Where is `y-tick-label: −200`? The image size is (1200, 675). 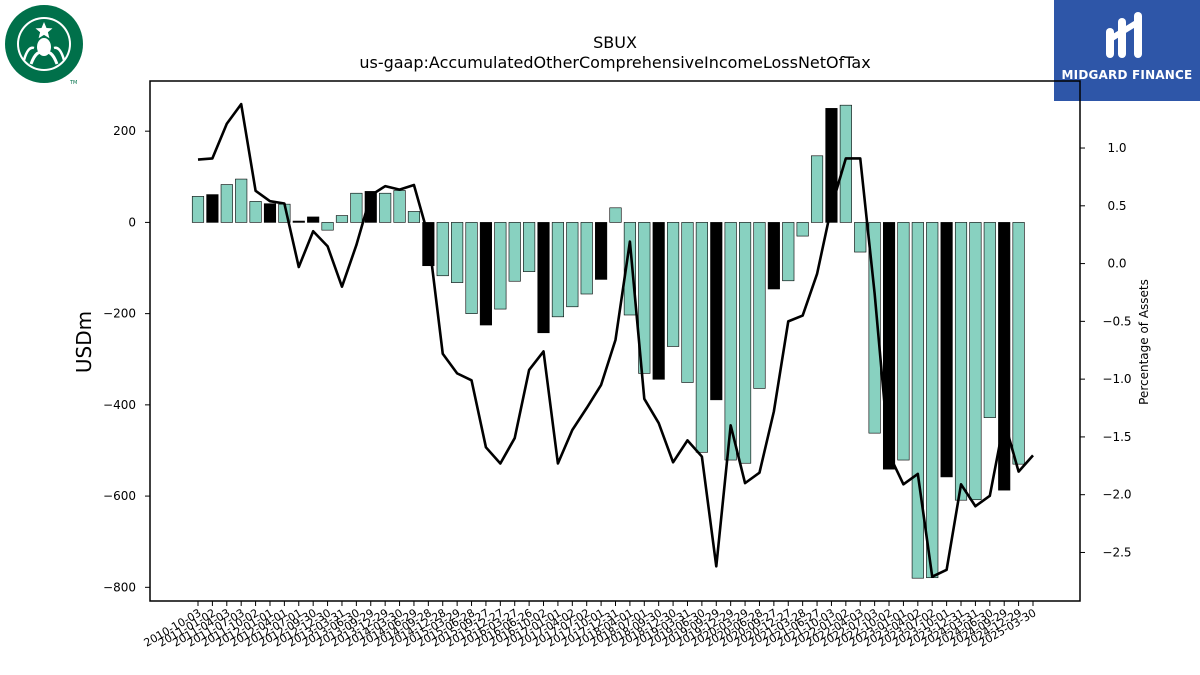
y-tick-label: −200 is located at coordinates (119, 314).